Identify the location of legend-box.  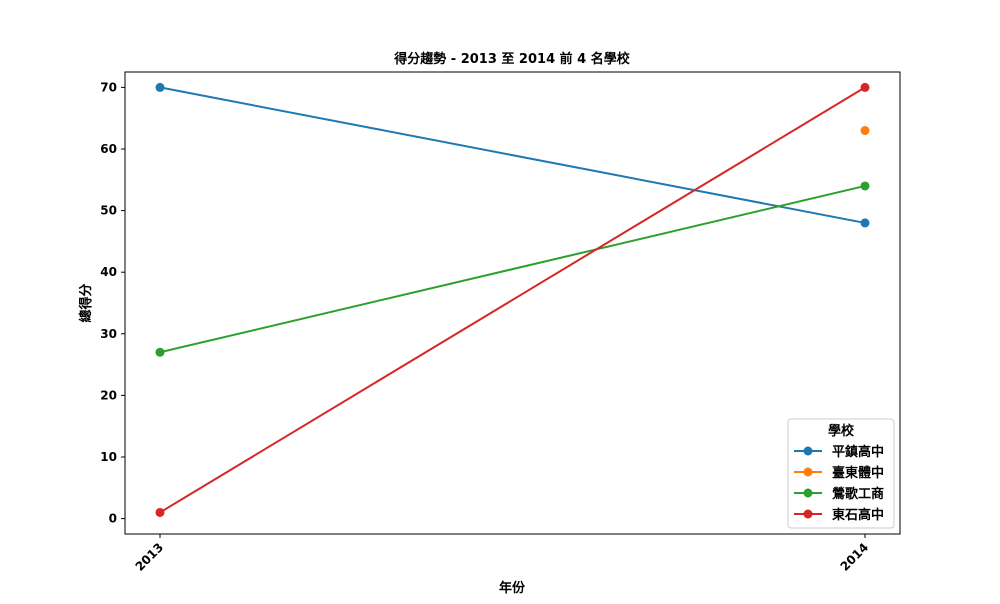
(841, 473).